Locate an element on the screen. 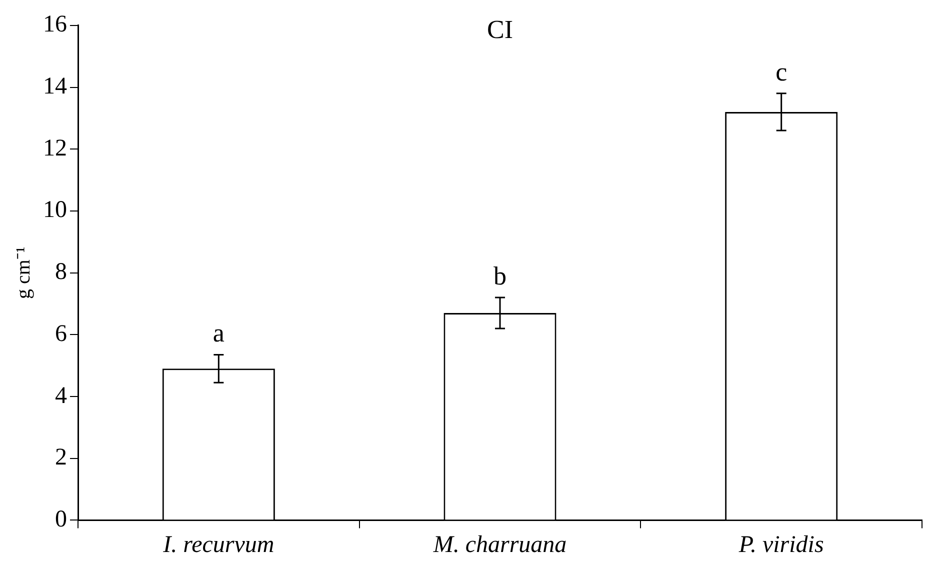  x-tick-label: M. charruana is located at coordinates (499, 545).